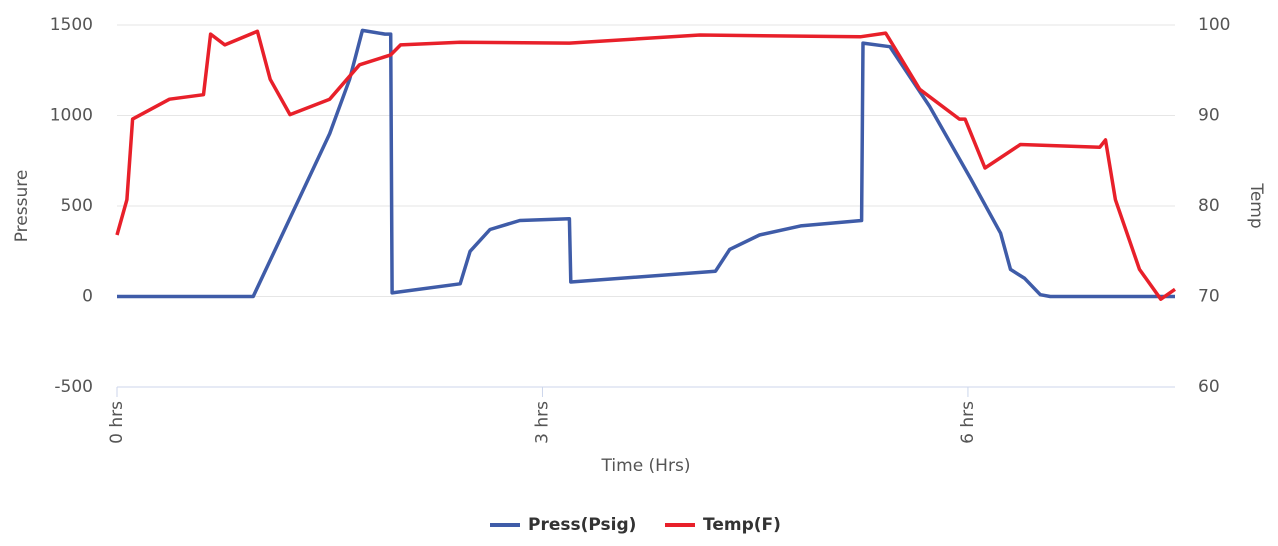 This screenshot has height=546, width=1278. I want to click on legend-label: Press(Psig), so click(582, 525).